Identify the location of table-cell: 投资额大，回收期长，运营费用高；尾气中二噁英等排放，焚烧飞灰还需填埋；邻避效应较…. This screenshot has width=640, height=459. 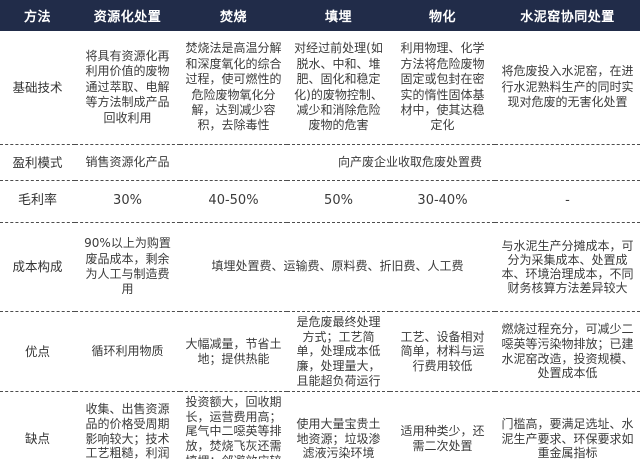
(233, 425).